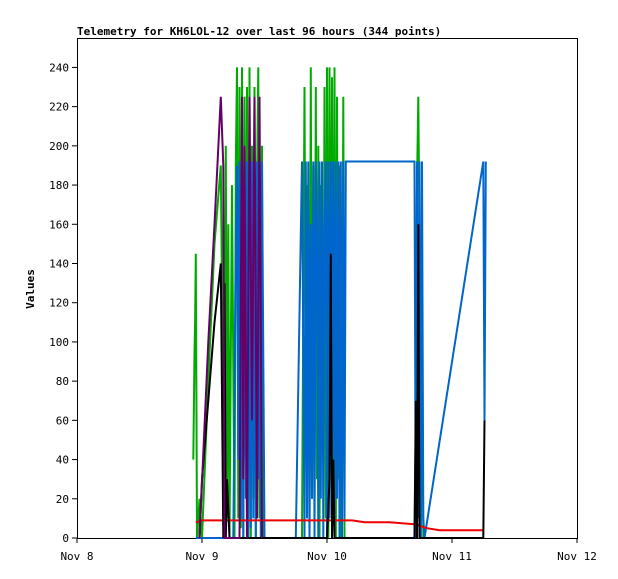  Describe the element at coordinates (201, 556) in the screenshot. I see `x-tick-label: Nov 9` at that location.